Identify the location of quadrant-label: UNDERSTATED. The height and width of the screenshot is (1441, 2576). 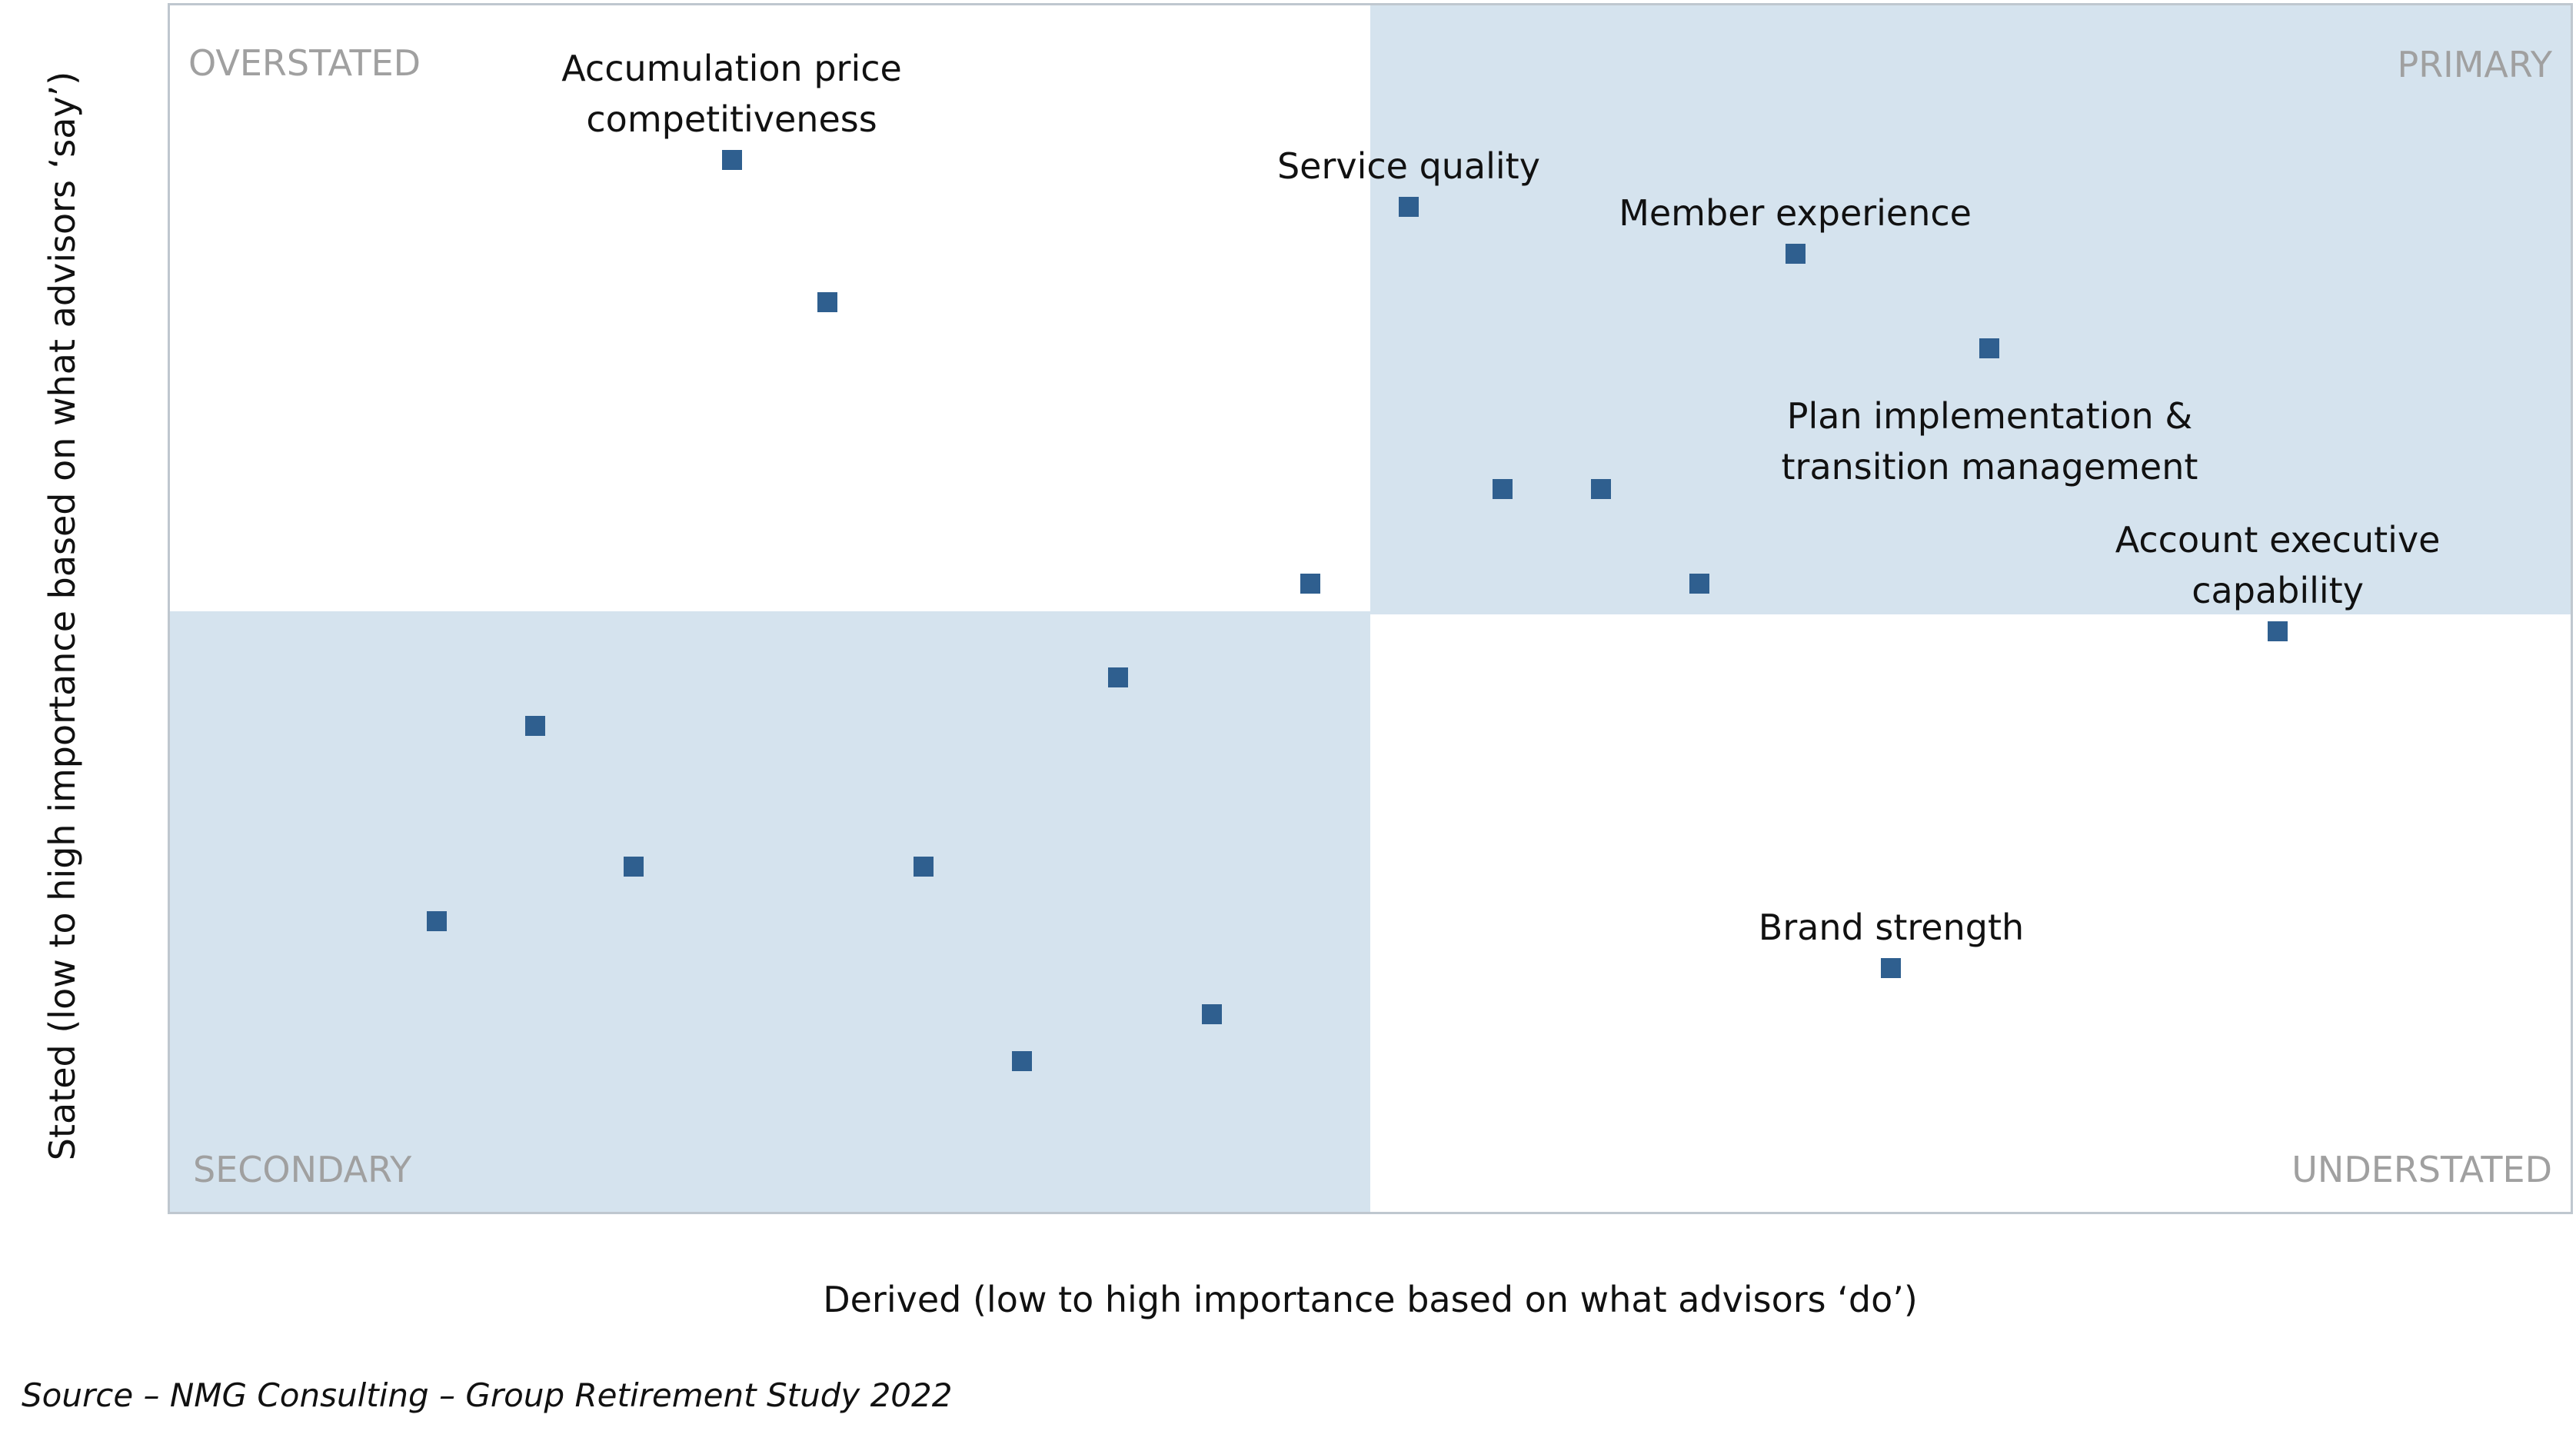
(2421, 1169).